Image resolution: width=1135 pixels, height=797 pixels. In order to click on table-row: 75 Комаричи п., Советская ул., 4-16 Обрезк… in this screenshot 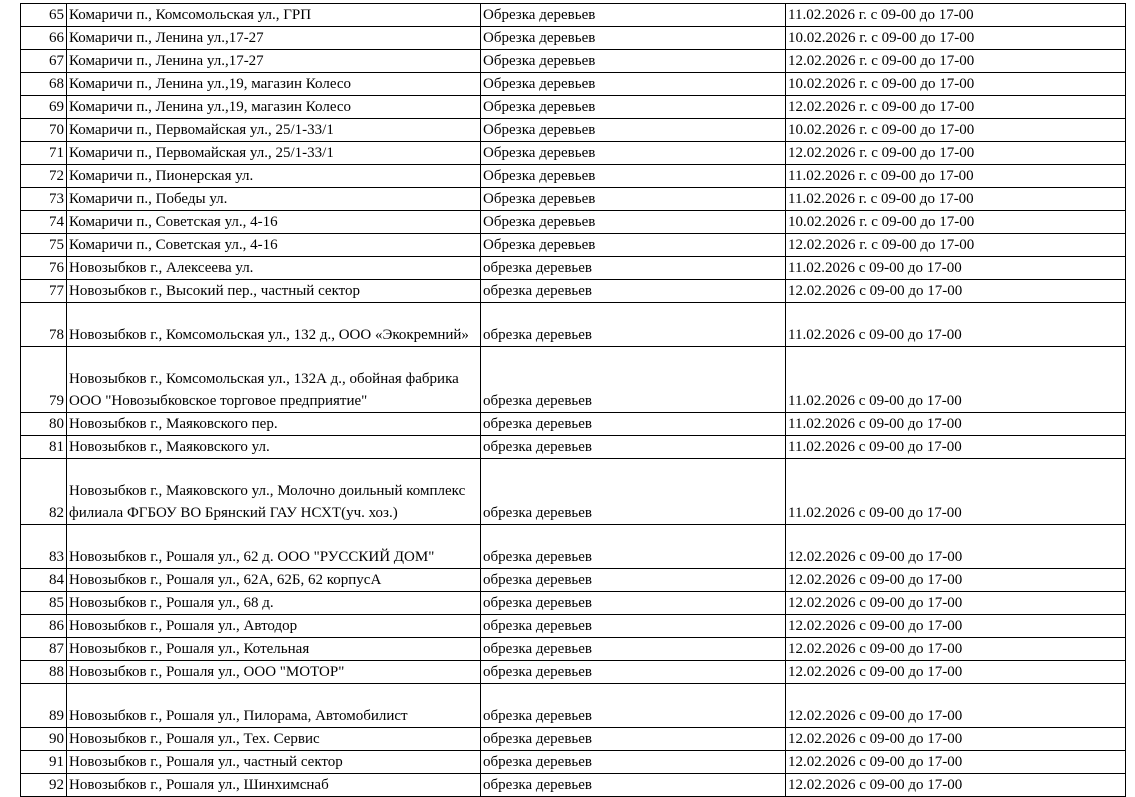, I will do `click(573, 245)`.